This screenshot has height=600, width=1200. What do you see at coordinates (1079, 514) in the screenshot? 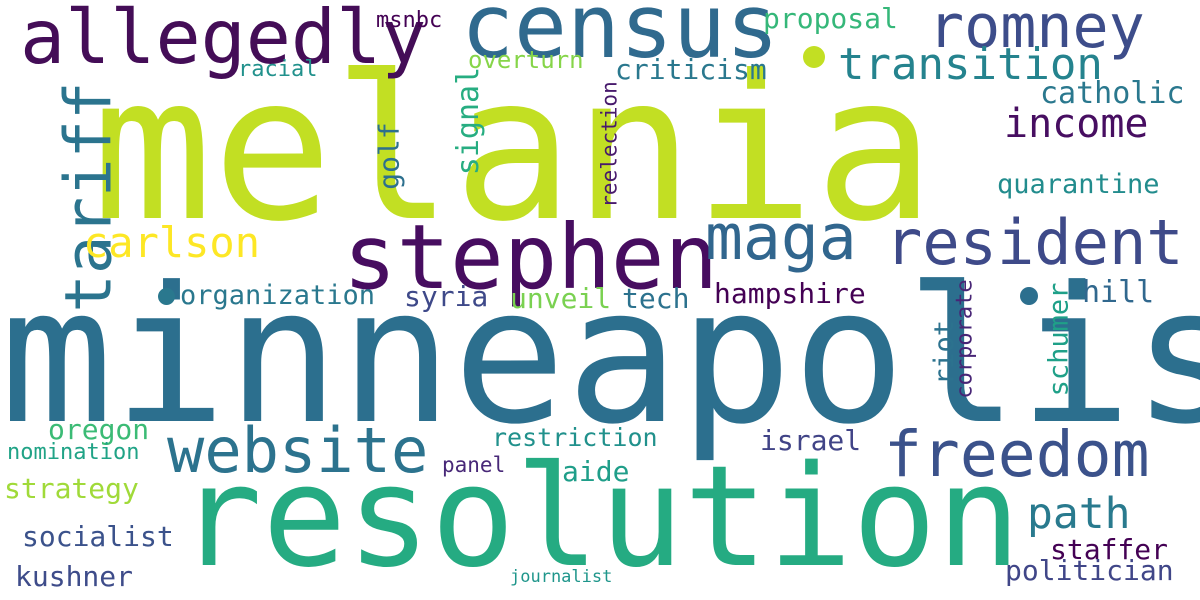
I see `word-path: path` at bounding box center [1079, 514].